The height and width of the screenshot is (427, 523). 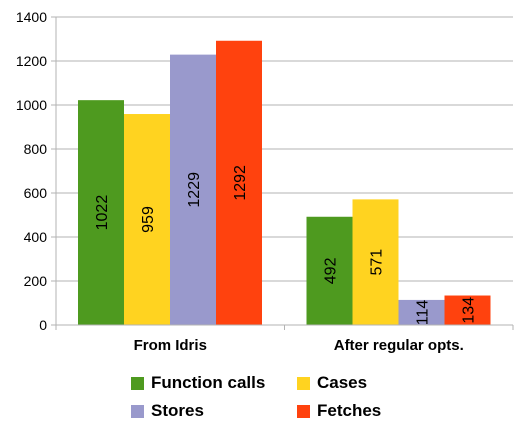 What do you see at coordinates (170, 345) in the screenshot?
I see `x-tick-label: From Idris` at bounding box center [170, 345].